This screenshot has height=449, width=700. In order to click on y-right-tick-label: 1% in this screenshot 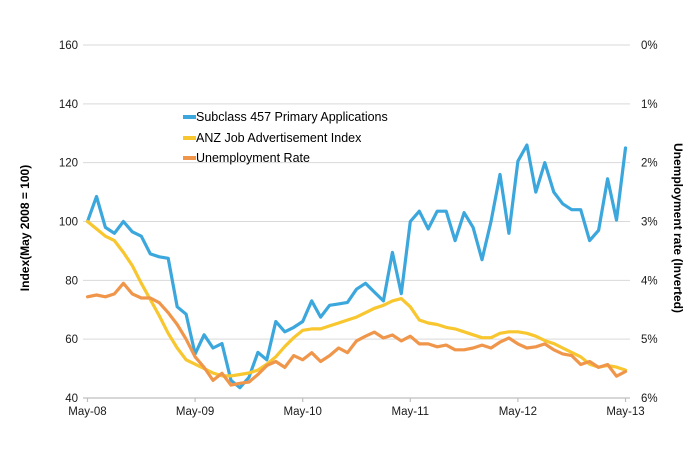, I will do `click(649, 105)`.